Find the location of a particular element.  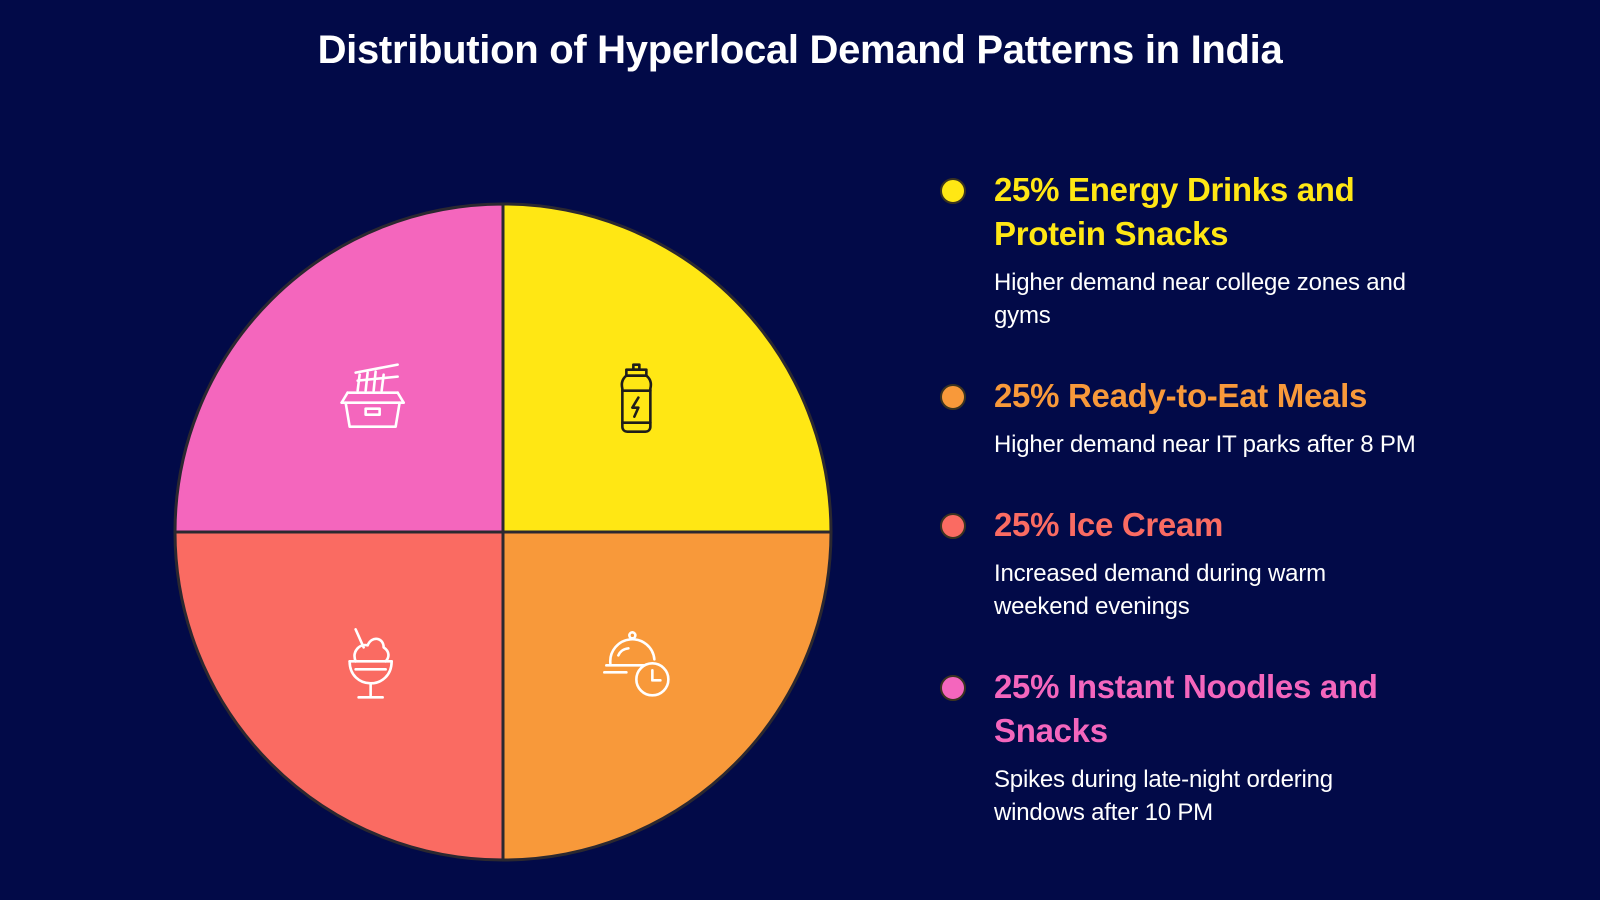

legend-label: 25% Energy Drinks and Protein Snacks is located at coordinates (1174, 211).